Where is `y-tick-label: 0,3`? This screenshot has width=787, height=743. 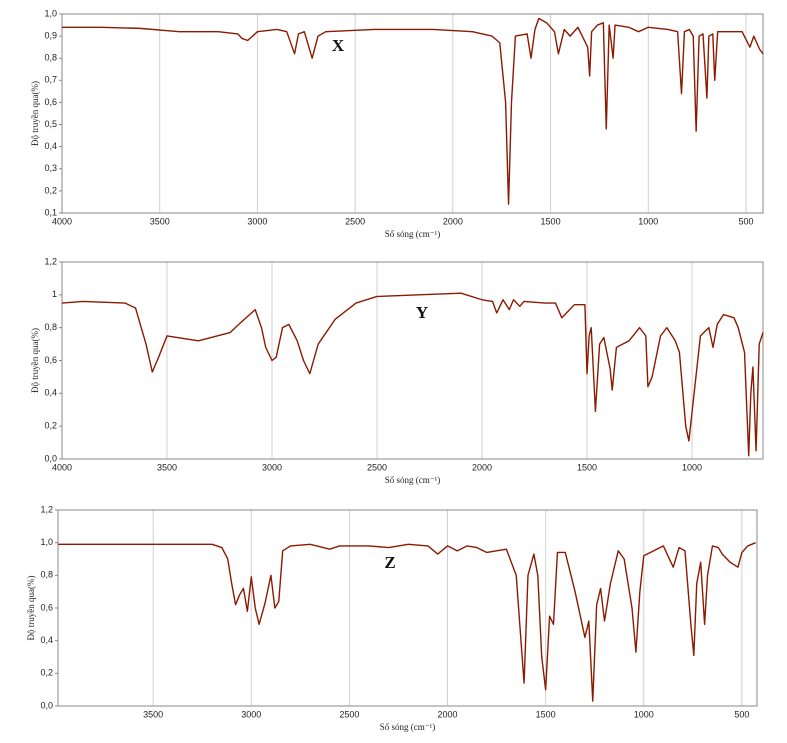 y-tick-label: 0,3 is located at coordinates (50, 168).